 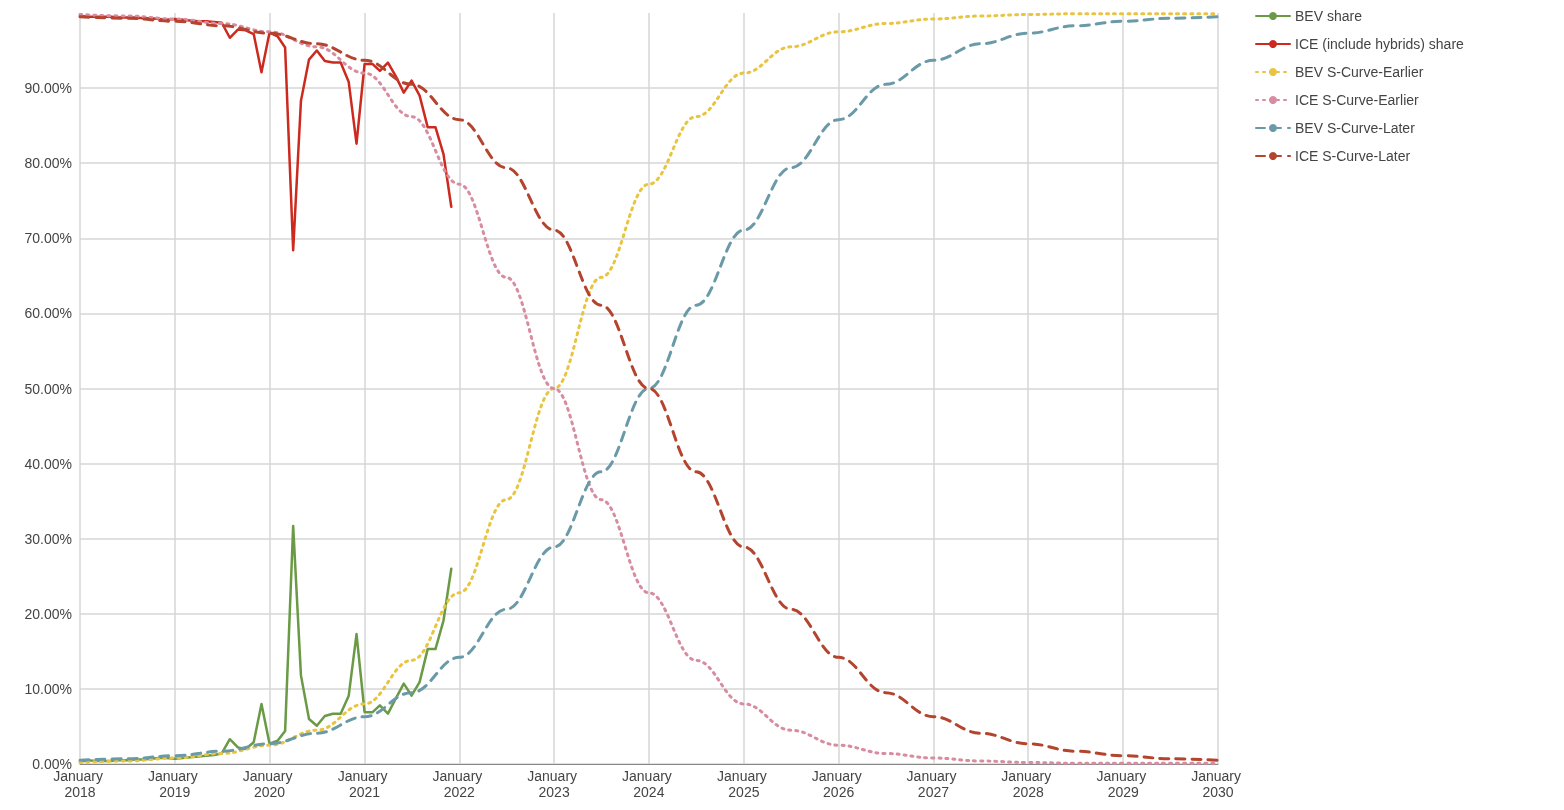 What do you see at coordinates (364, 784) in the screenshot?
I see `x-tick-label: January 2021` at bounding box center [364, 784].